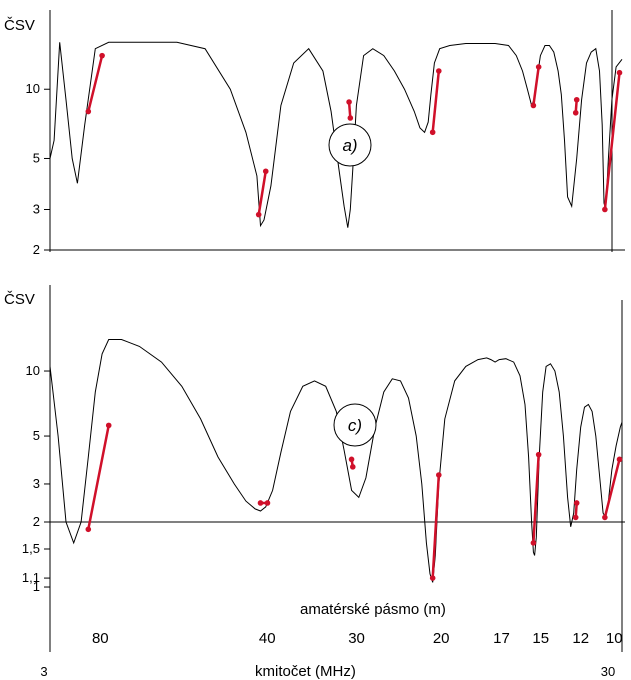 This screenshot has height=680, width=631. What do you see at coordinates (36, 586) in the screenshot?
I see `y-tick-label: 1` at bounding box center [36, 586].